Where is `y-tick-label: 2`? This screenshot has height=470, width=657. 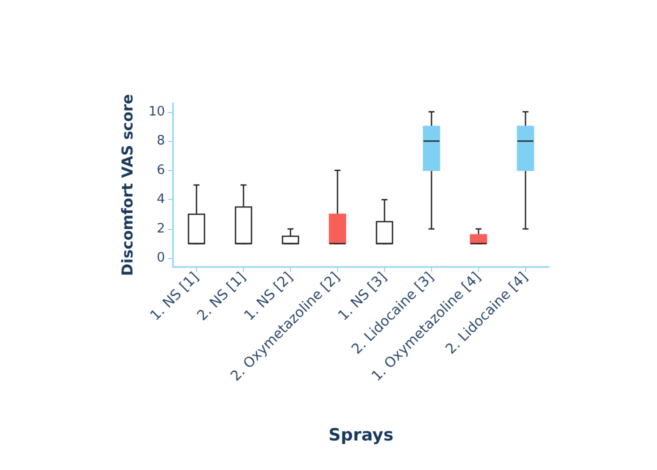
y-tick-label: 2 is located at coordinates (160, 228).